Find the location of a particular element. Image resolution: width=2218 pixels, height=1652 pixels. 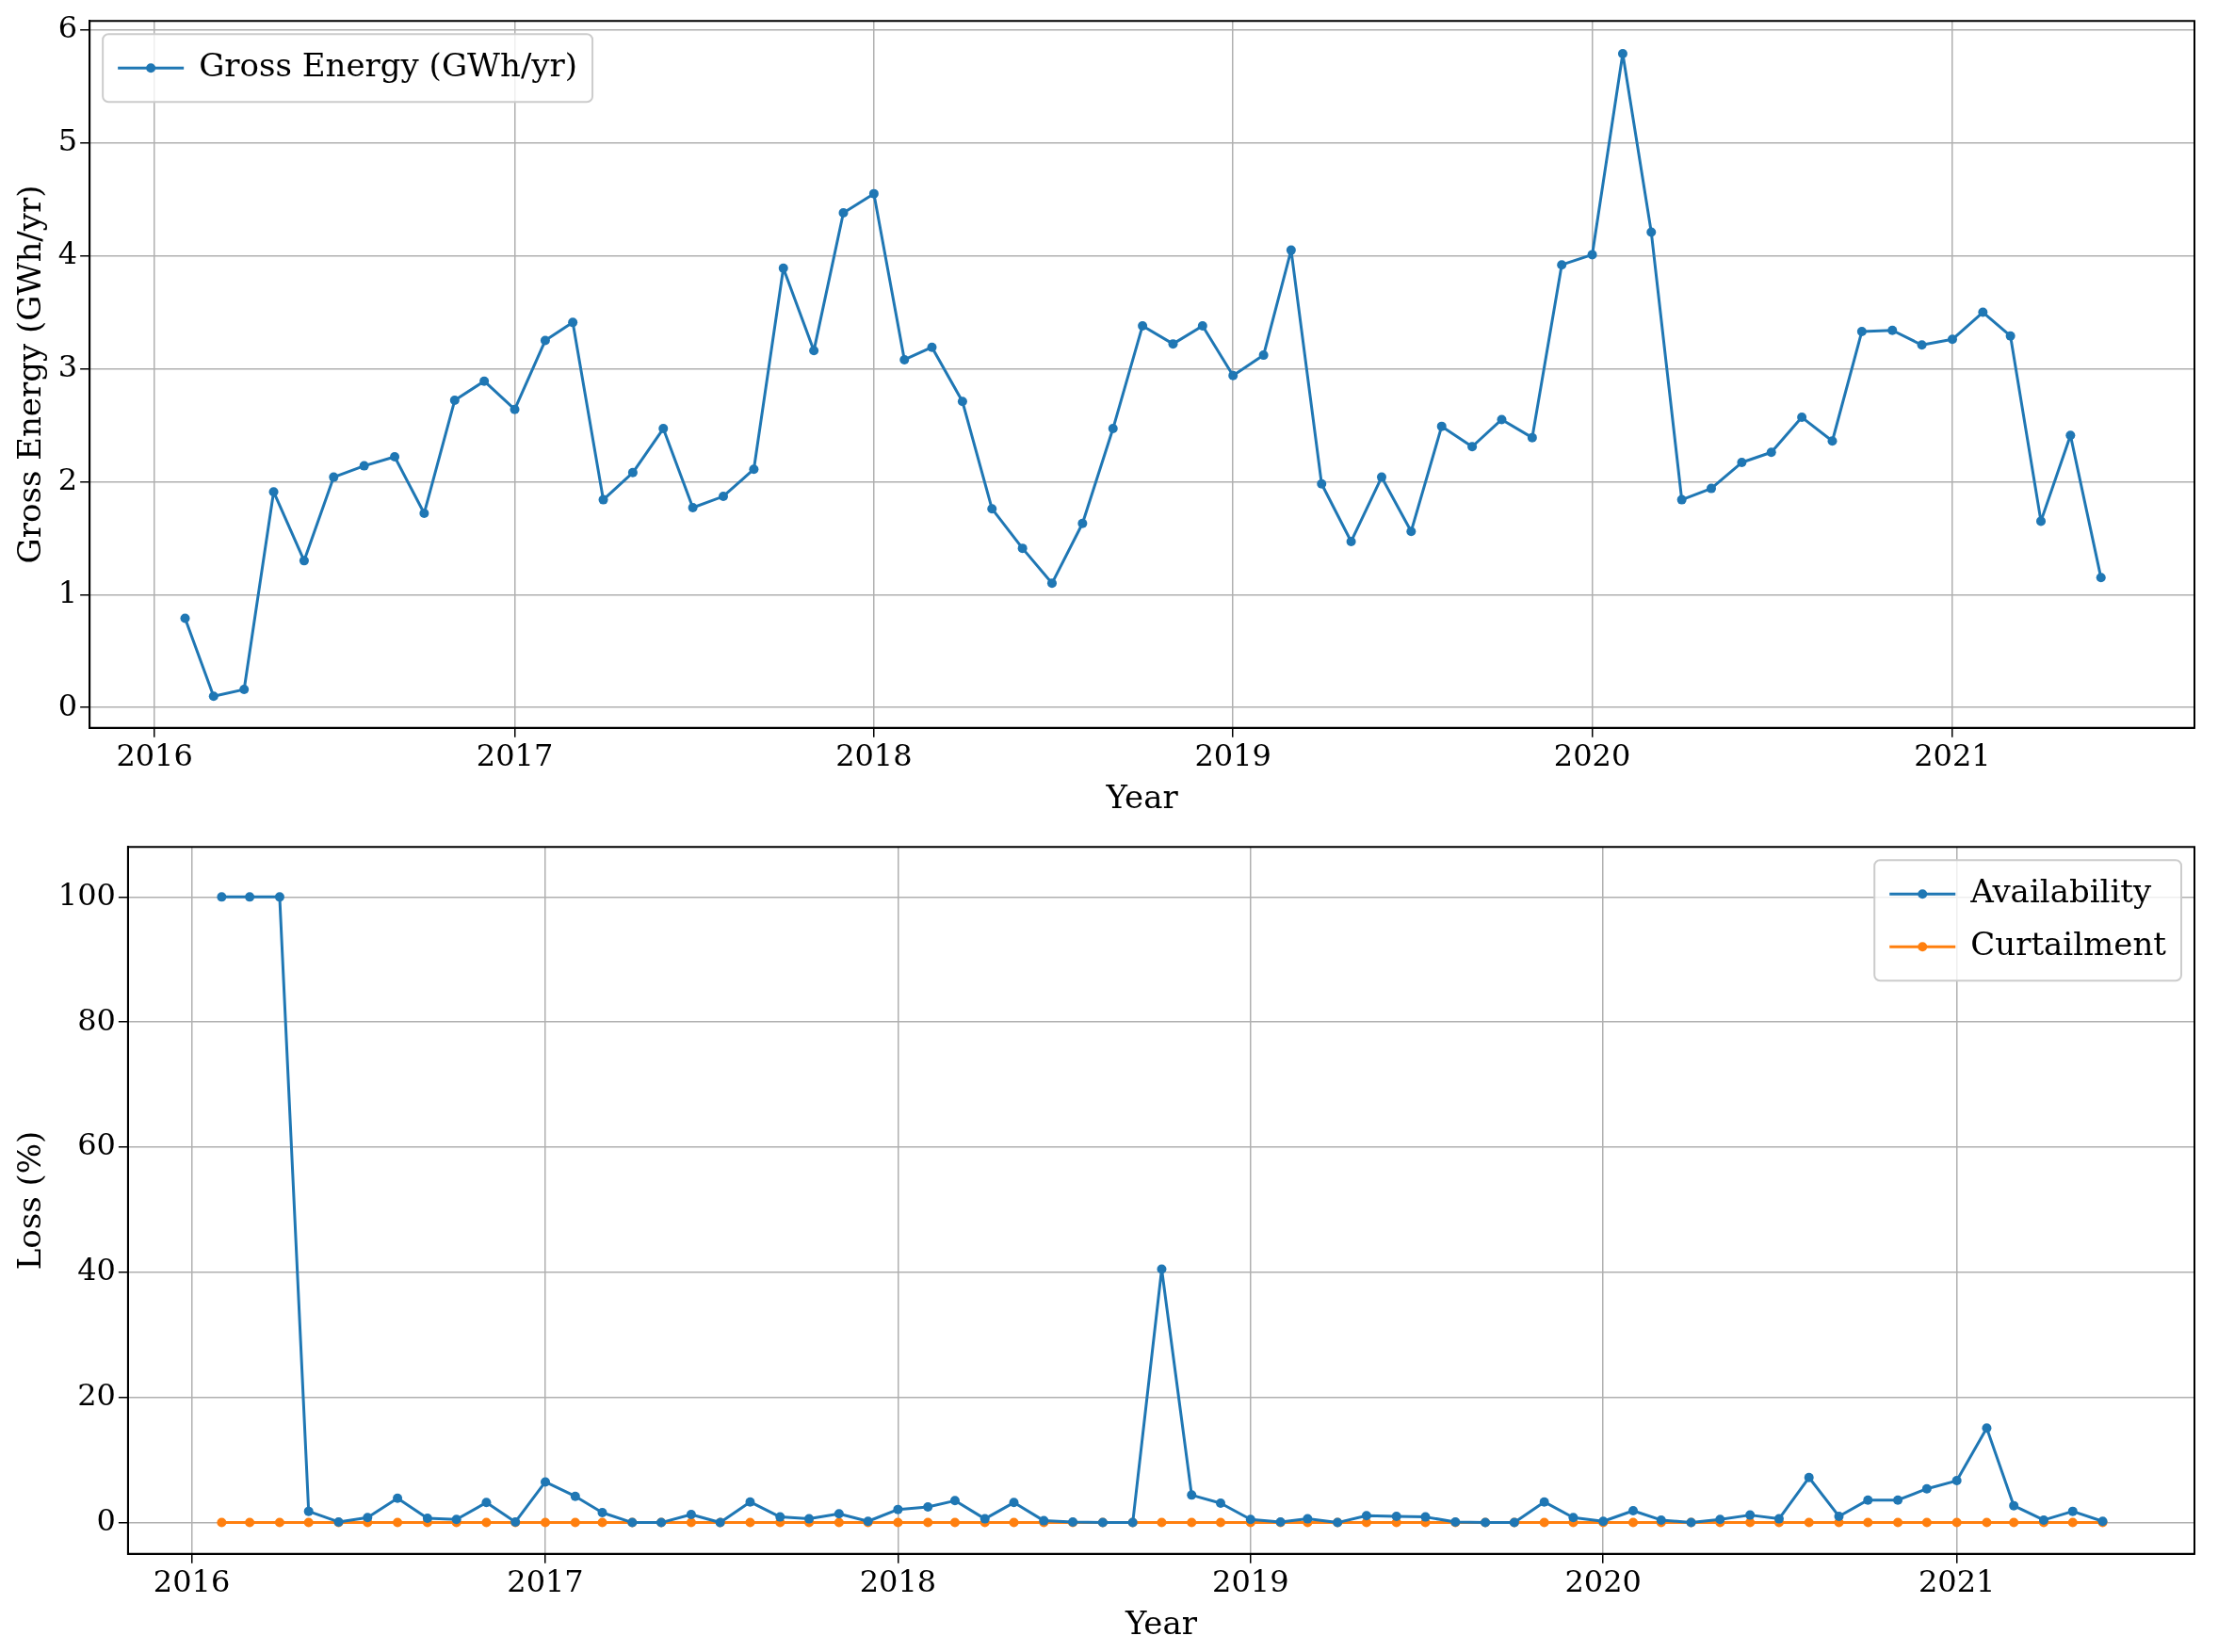

y-axis-title: Gross Energy (GWh/yr) is located at coordinates (29, 374).